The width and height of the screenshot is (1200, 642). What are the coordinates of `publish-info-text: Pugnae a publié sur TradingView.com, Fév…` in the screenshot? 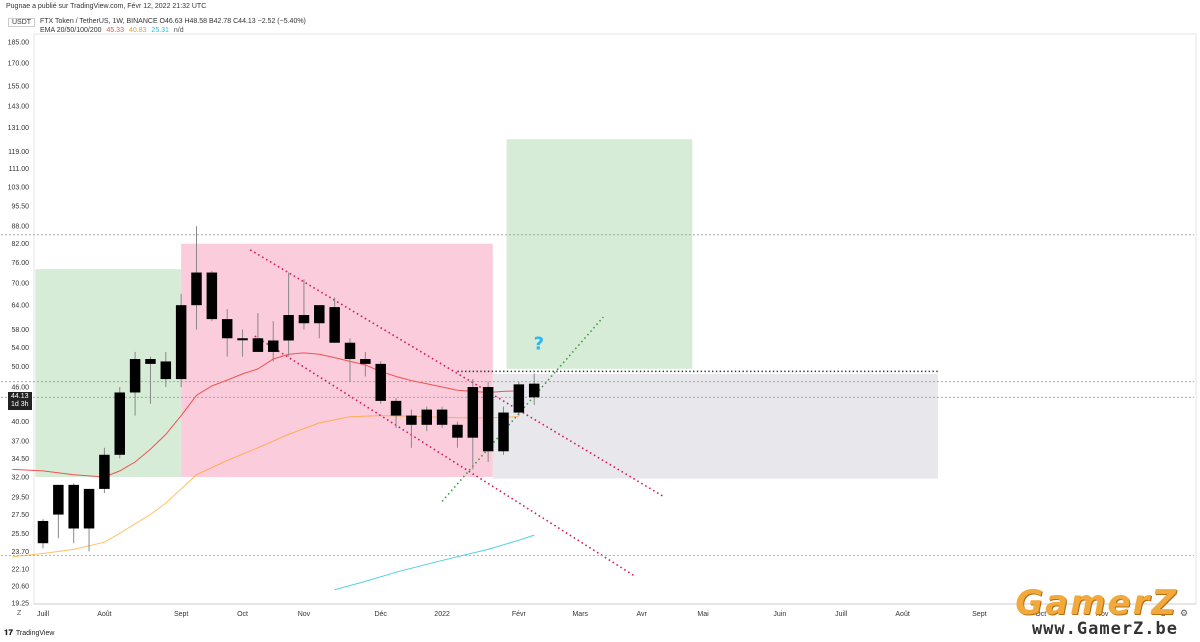 It's located at (106, 6).